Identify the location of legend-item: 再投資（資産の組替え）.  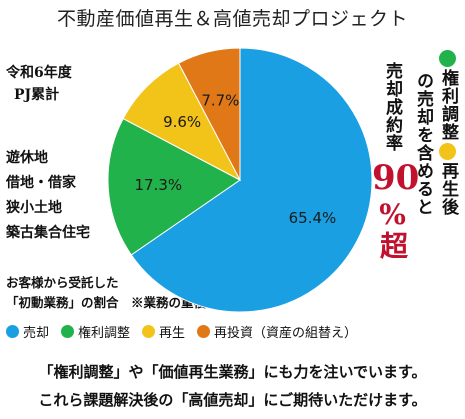
(277, 331).